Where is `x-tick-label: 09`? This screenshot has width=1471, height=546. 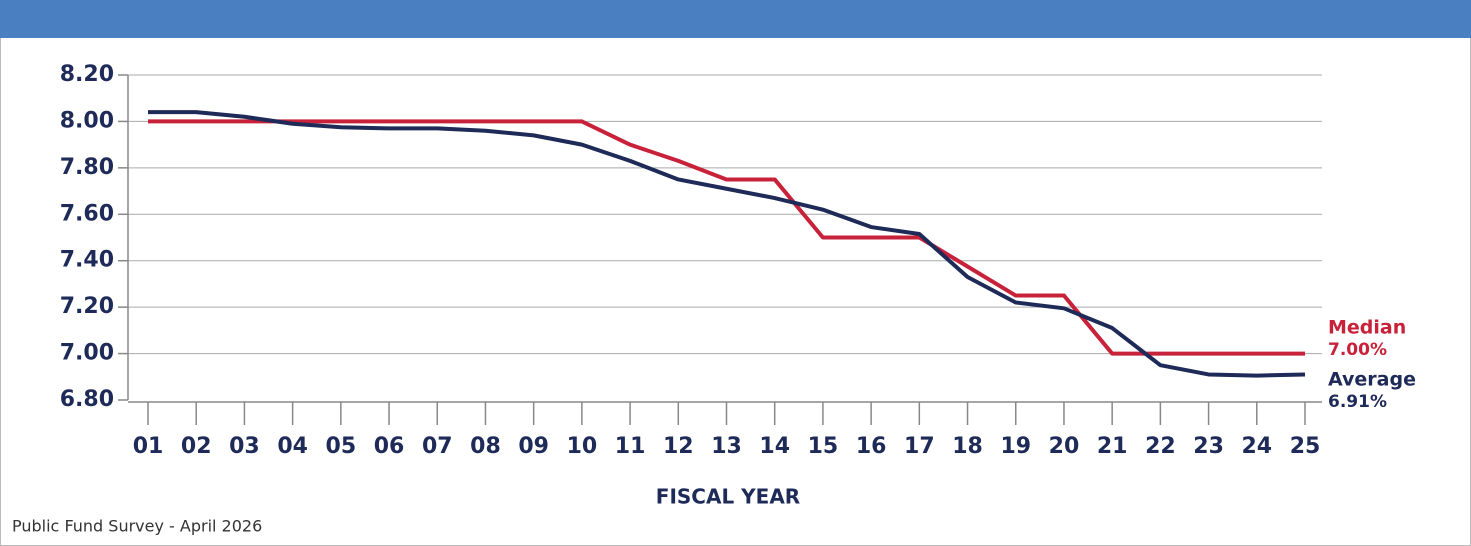
x-tick-label: 09 is located at coordinates (533, 446).